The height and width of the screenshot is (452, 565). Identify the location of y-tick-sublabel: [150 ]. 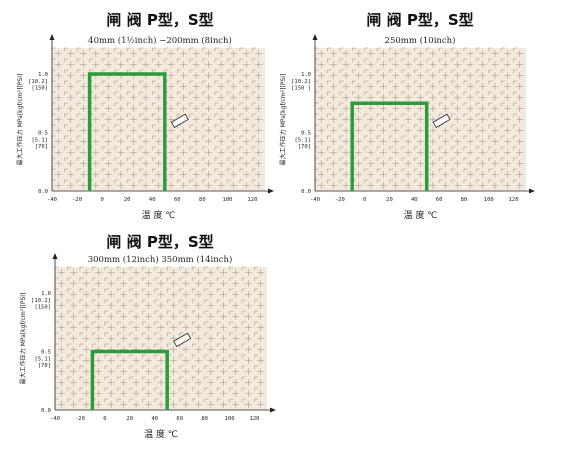
(301, 89).